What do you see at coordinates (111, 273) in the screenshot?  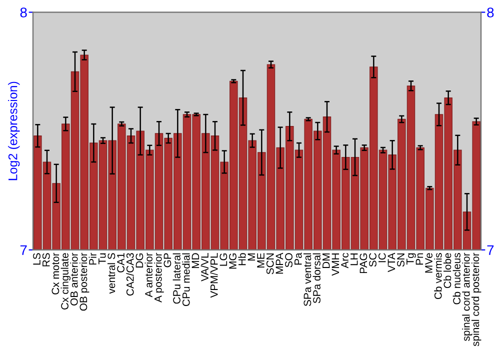 I see `x-tick-label: ventral S` at bounding box center [111, 273].